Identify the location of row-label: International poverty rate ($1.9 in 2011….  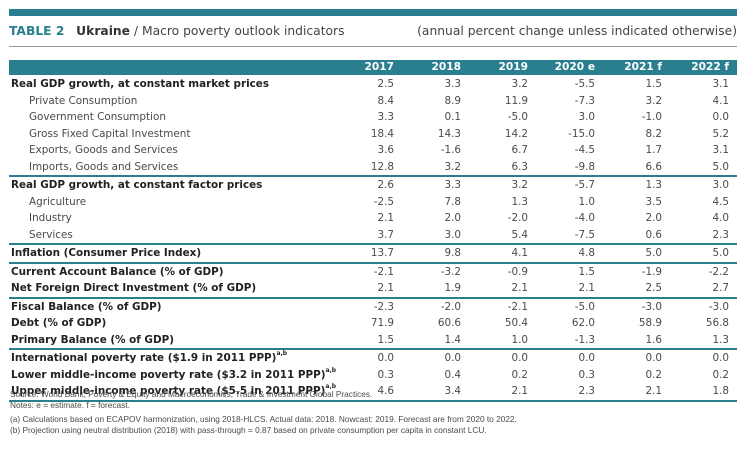
(172, 358).